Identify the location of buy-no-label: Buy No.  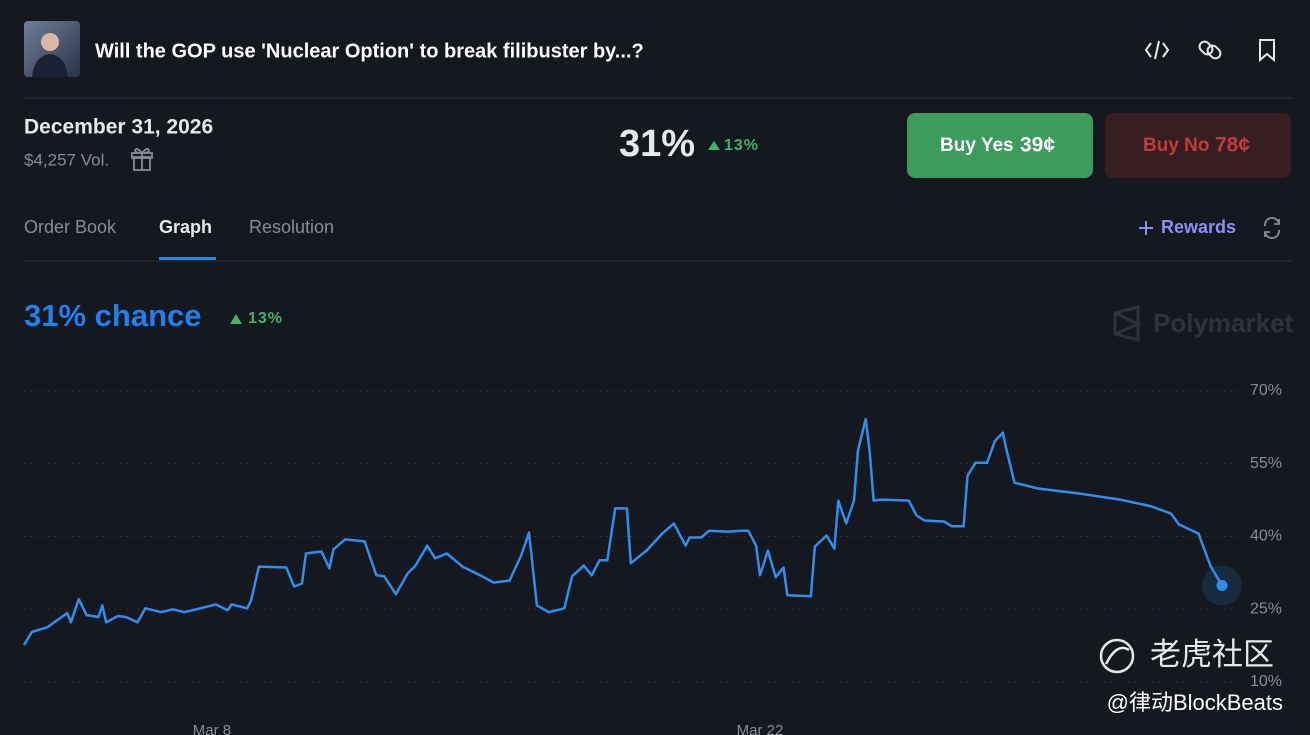
(1176, 145).